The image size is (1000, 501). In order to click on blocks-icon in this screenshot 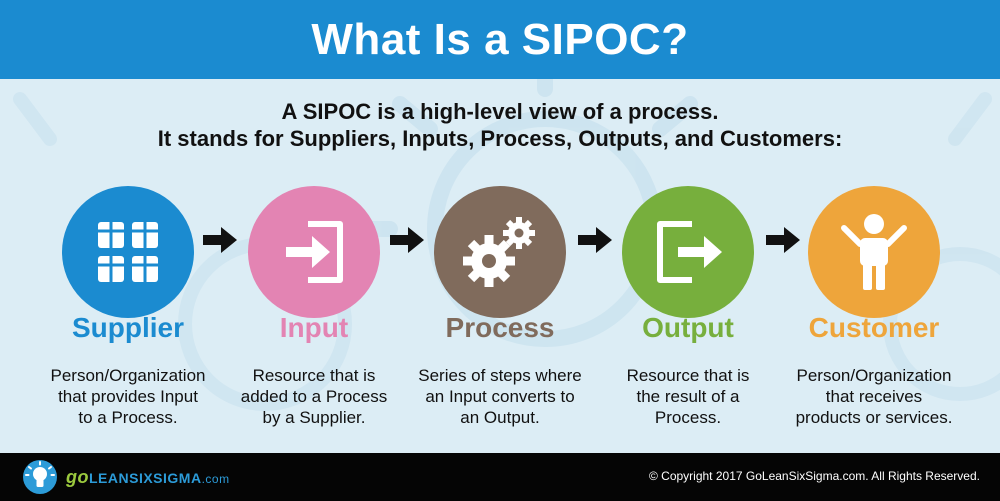, I will do `click(128, 252)`.